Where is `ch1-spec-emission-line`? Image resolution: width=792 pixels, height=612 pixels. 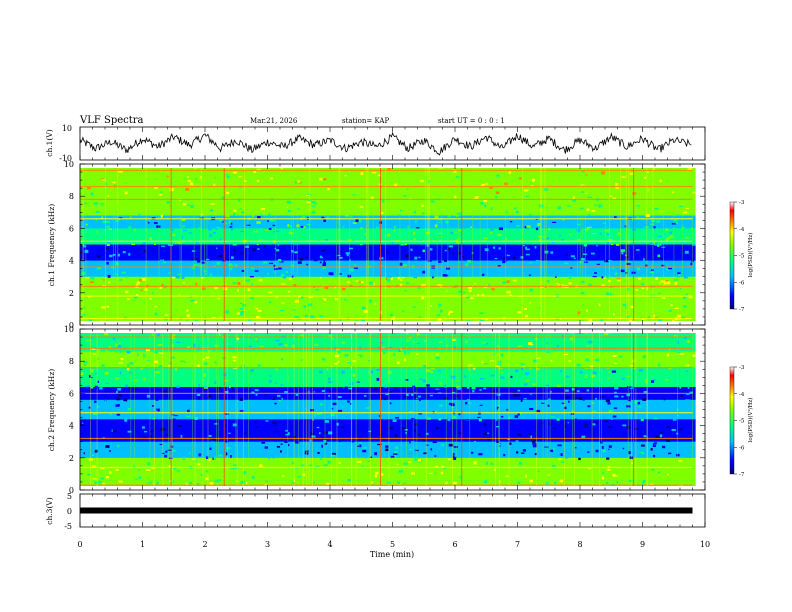
ch1-spec-emission-line is located at coordinates (386, 318).